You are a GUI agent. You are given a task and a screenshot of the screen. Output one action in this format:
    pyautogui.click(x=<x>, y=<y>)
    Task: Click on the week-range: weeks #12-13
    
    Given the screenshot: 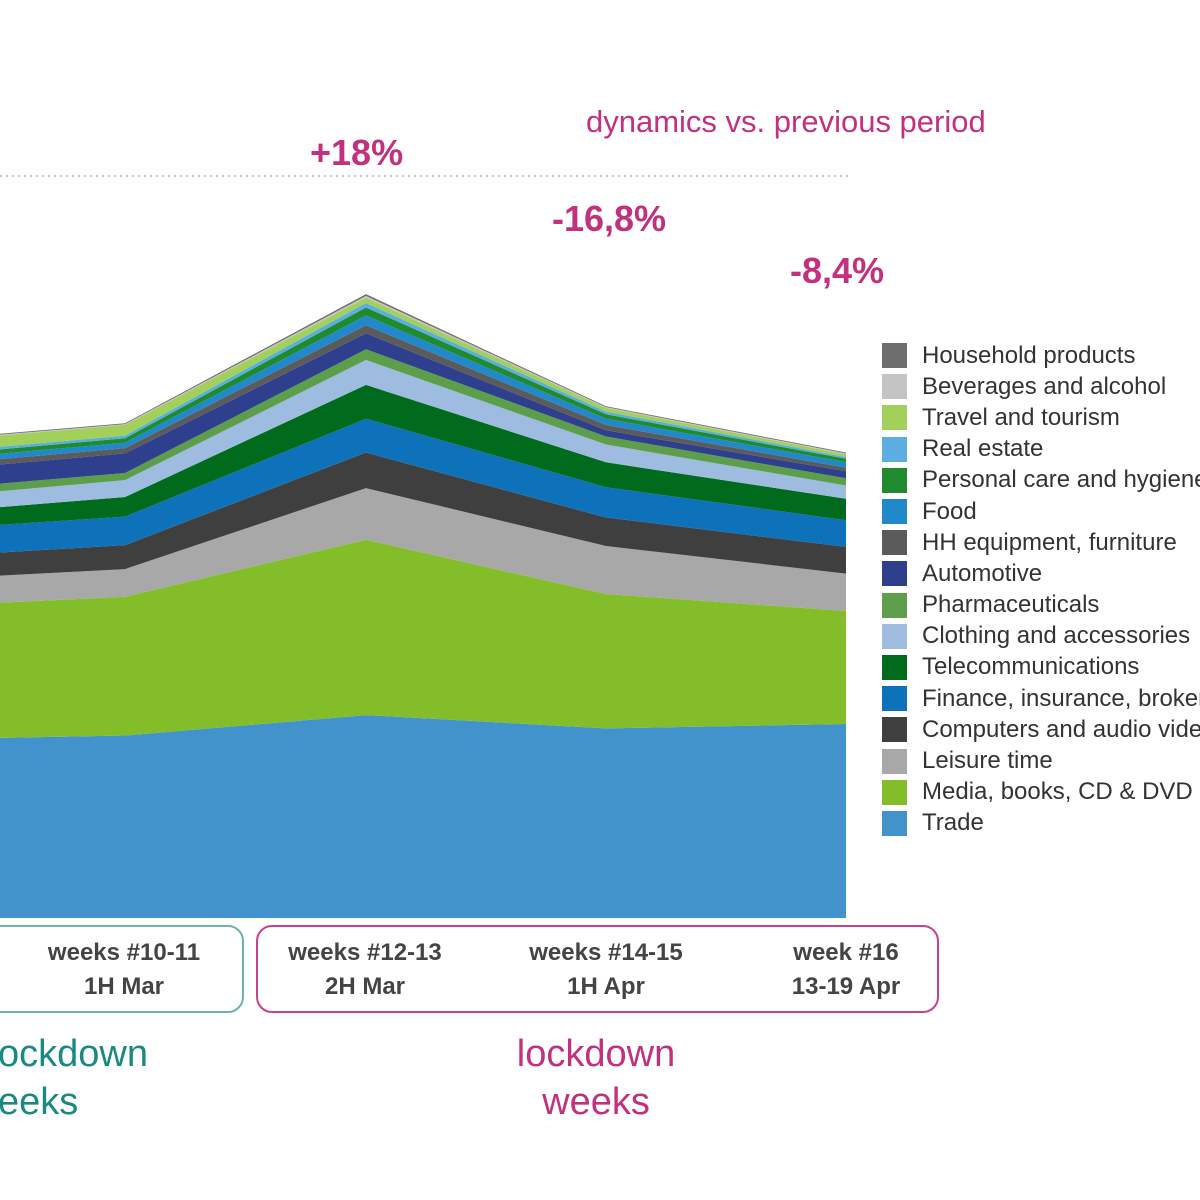 What is the action you would take?
    pyautogui.click(x=365, y=952)
    